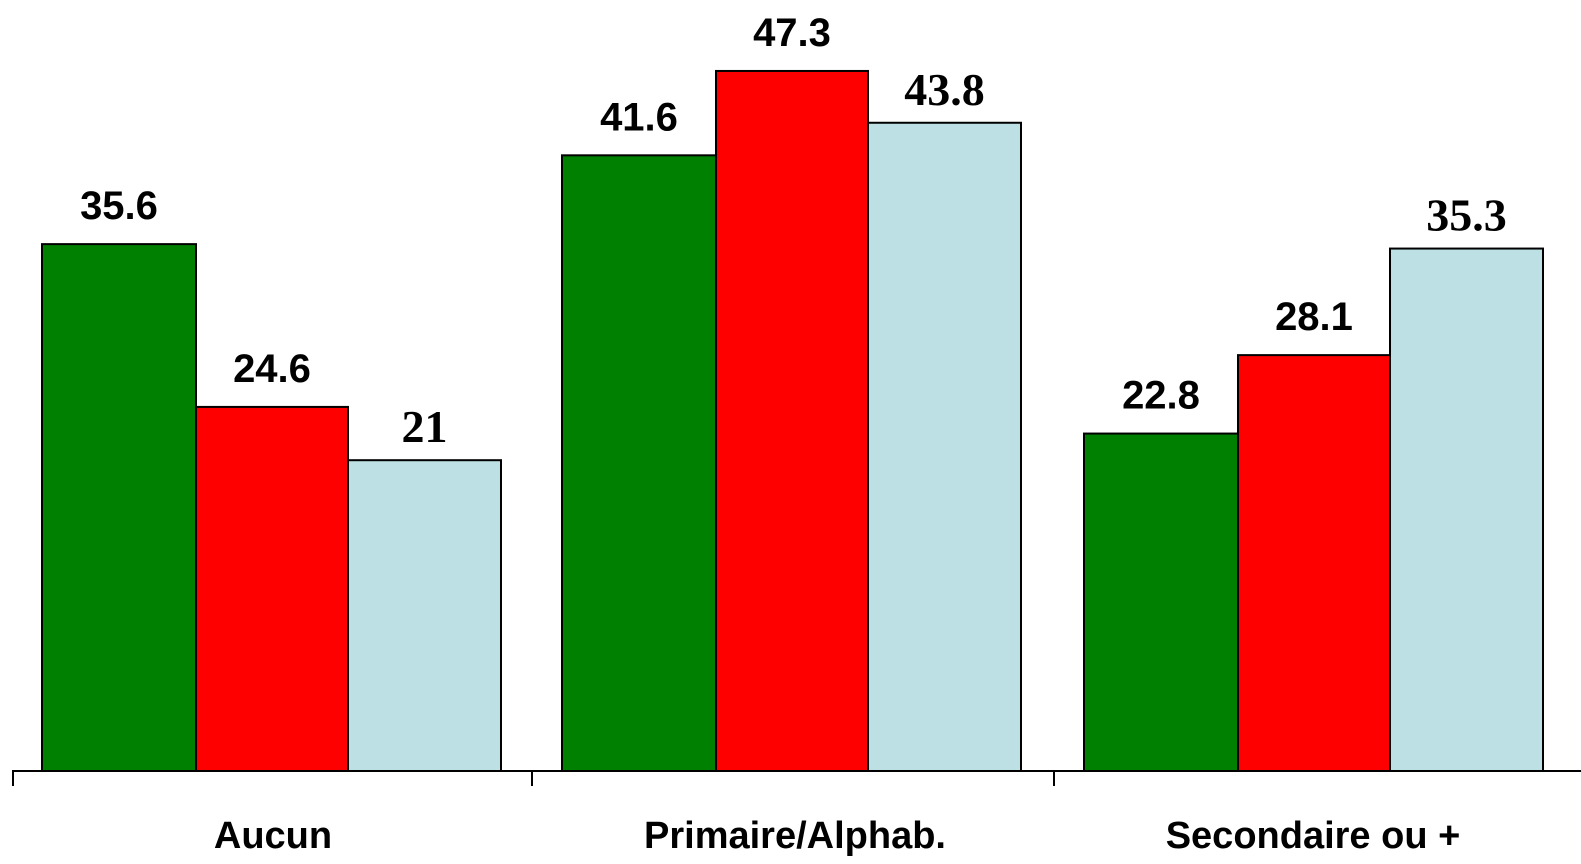 This screenshot has width=1581, height=864. I want to click on data-label: 47.3, so click(792, 33).